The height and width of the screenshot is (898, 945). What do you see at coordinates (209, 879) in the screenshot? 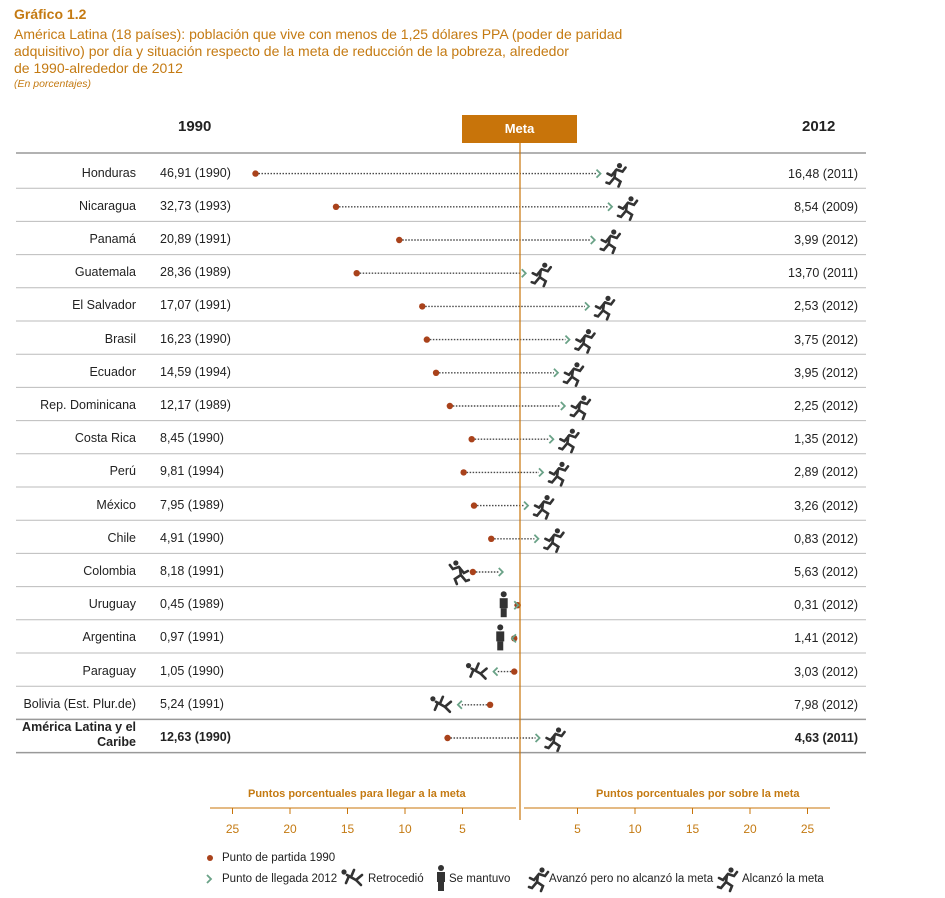
I see `legend-end-arrow` at bounding box center [209, 879].